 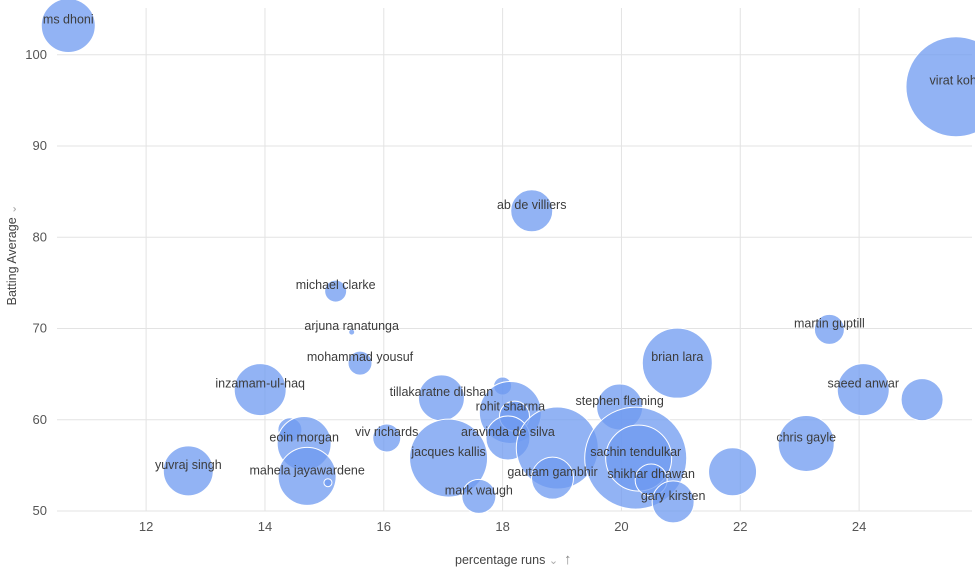 What do you see at coordinates (260, 384) in the screenshot?
I see `bubble-label: inzamam-ul-haq` at bounding box center [260, 384].